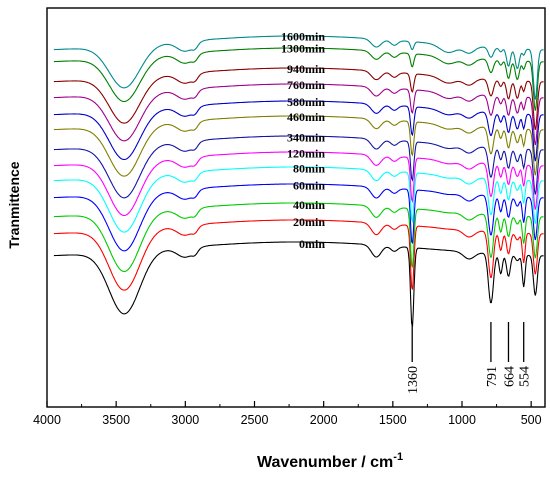  What do you see at coordinates (309, 222) in the screenshot?
I see `series-label-20min: 20min` at bounding box center [309, 222].